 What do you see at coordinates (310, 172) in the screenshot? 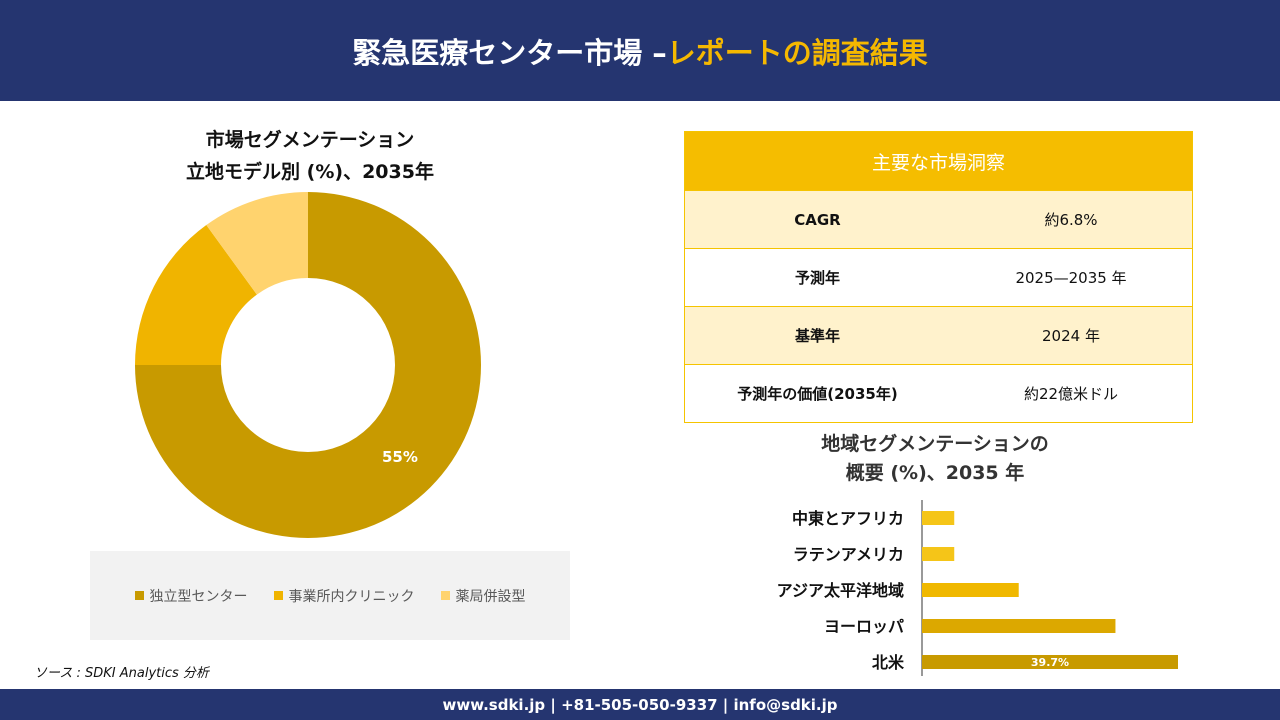
I see `donut-title-line2: 立地モデル別 (%)、2035年` at bounding box center [310, 172].